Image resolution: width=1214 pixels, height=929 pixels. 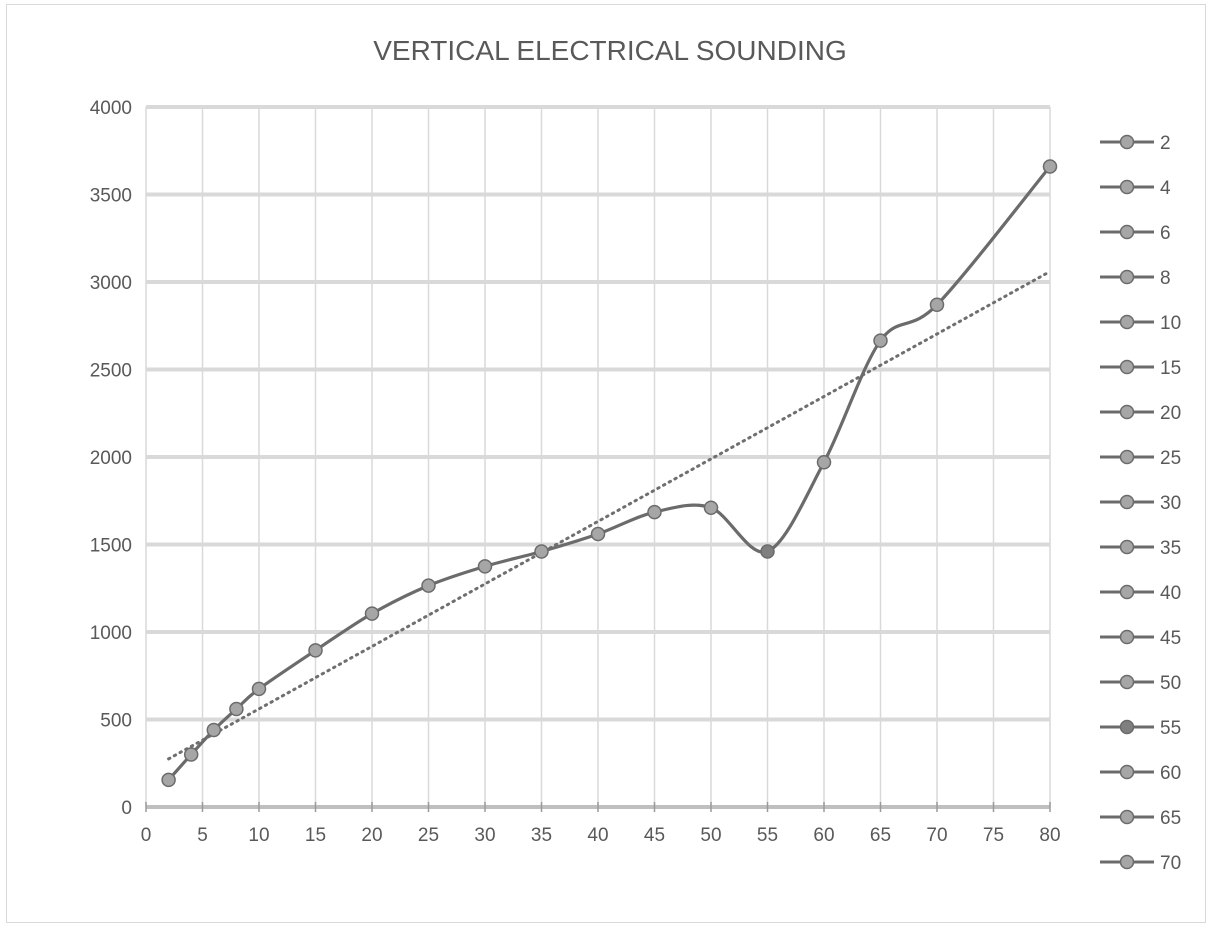 What do you see at coordinates (610, 50) in the screenshot?
I see `chart-title: VERTICAL ELECTRICAL SOUNDING` at bounding box center [610, 50].